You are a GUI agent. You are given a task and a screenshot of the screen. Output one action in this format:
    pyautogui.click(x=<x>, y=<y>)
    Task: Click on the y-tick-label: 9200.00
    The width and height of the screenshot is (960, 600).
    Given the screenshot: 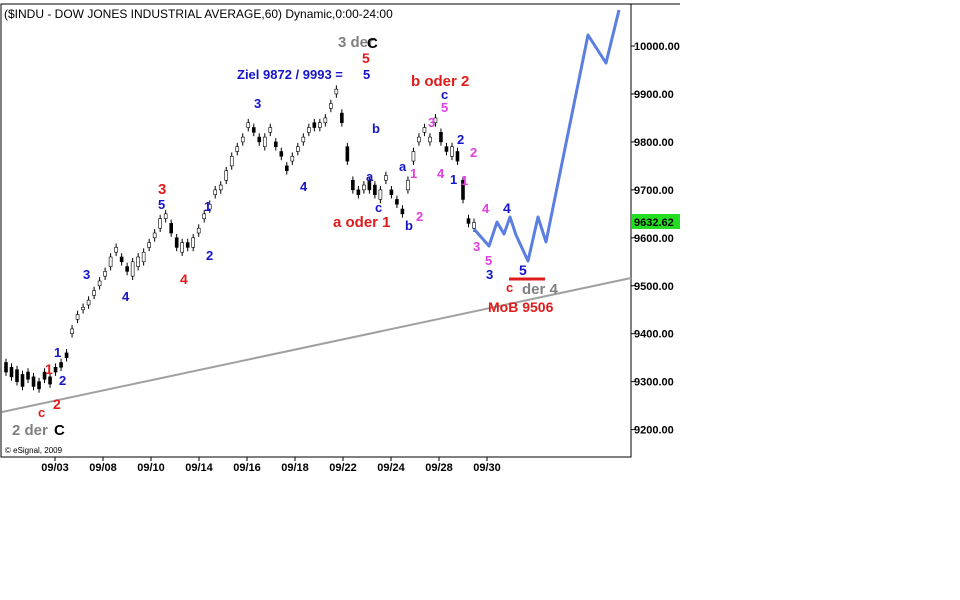 What is the action you would take?
    pyautogui.click(x=654, y=431)
    